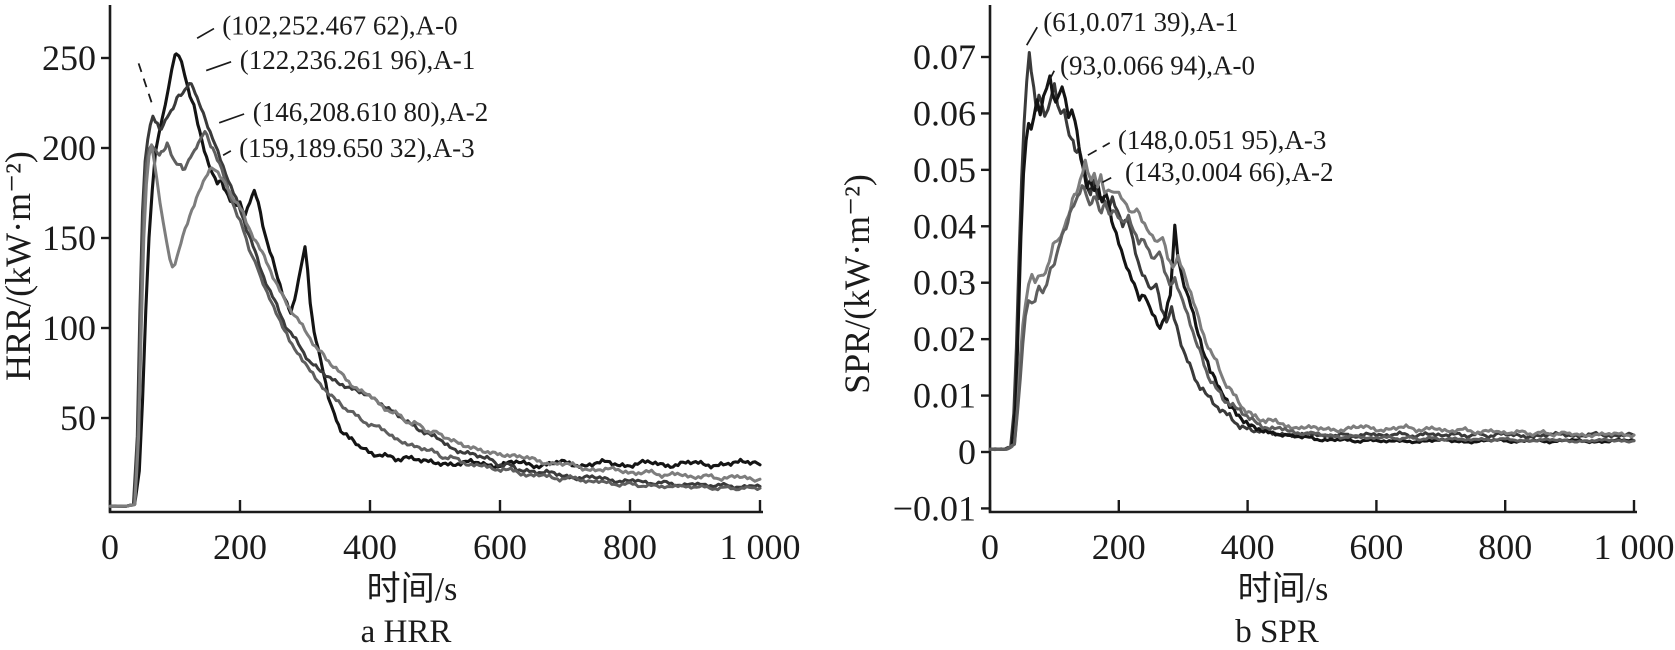  I want to click on spr-x-tick-label: 1 000, so click(1634, 547).